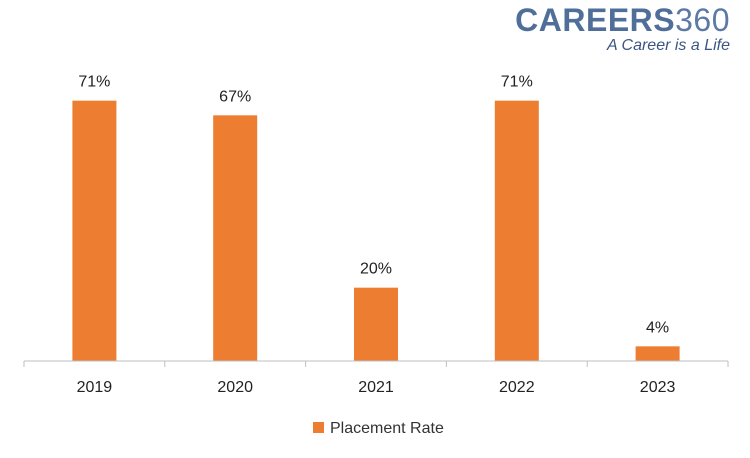 Image resolution: width=750 pixels, height=458 pixels. Describe the element at coordinates (235, 96) in the screenshot. I see `data-label-2020: 67%` at that location.